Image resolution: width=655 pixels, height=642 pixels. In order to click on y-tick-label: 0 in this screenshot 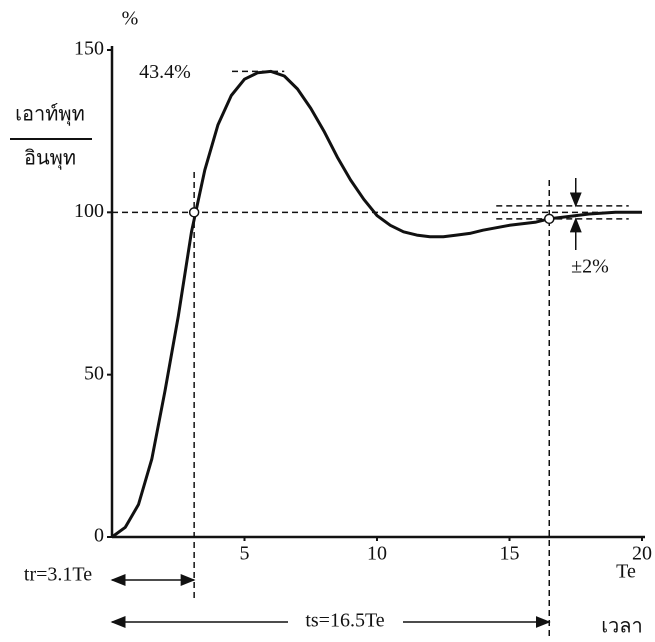, I will do `click(99, 536)`.